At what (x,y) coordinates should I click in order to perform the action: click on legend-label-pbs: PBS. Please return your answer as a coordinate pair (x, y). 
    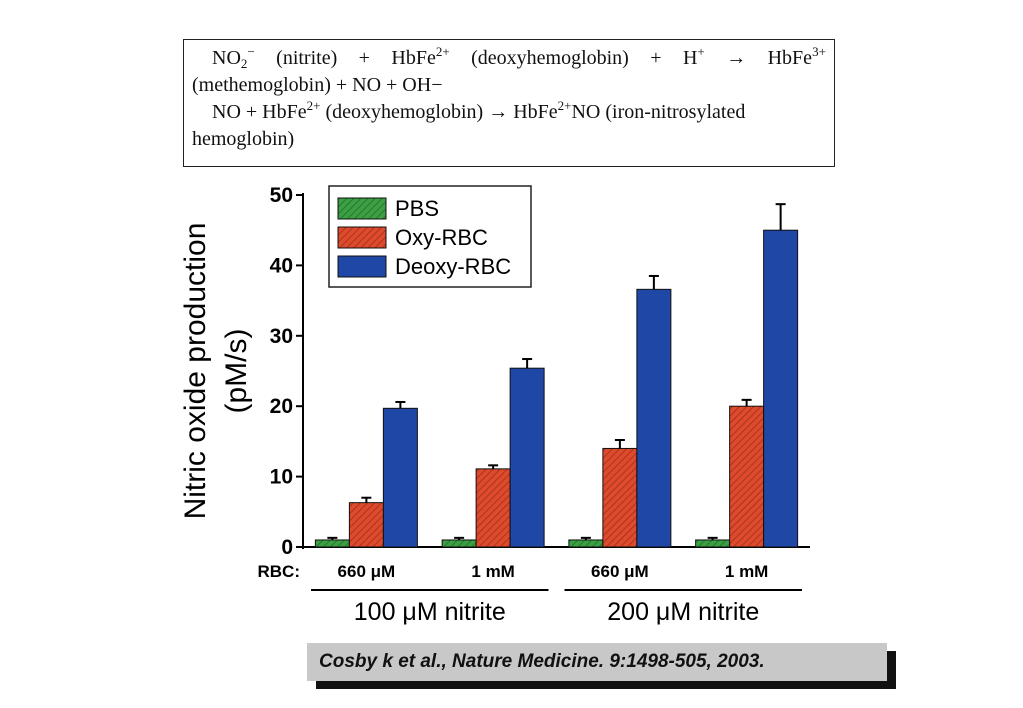
    Looking at the image, I should click on (417, 208).